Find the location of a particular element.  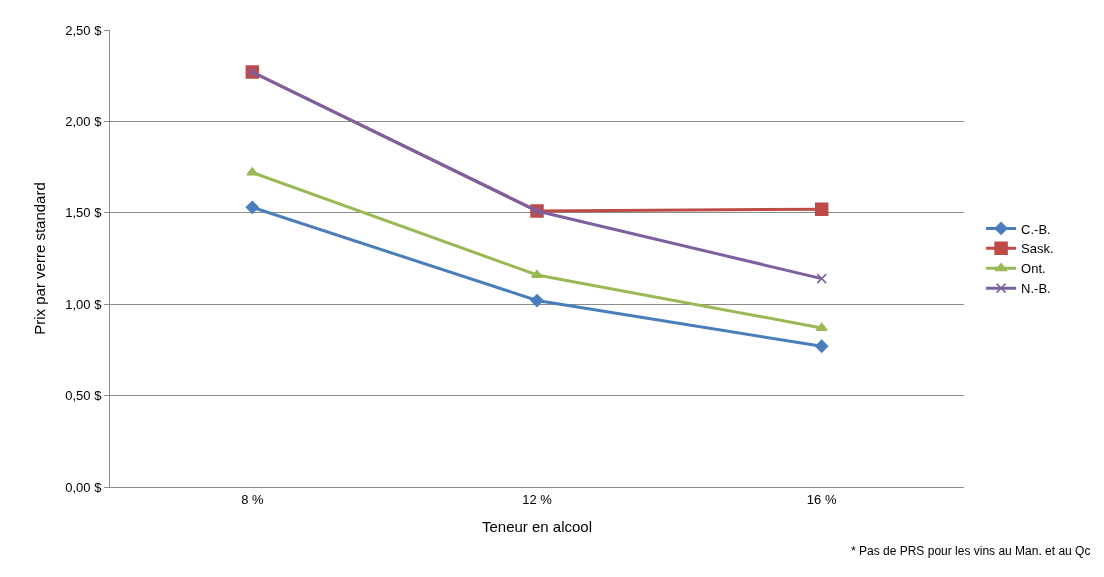

legend-label: C.-B. is located at coordinates (1036, 229).